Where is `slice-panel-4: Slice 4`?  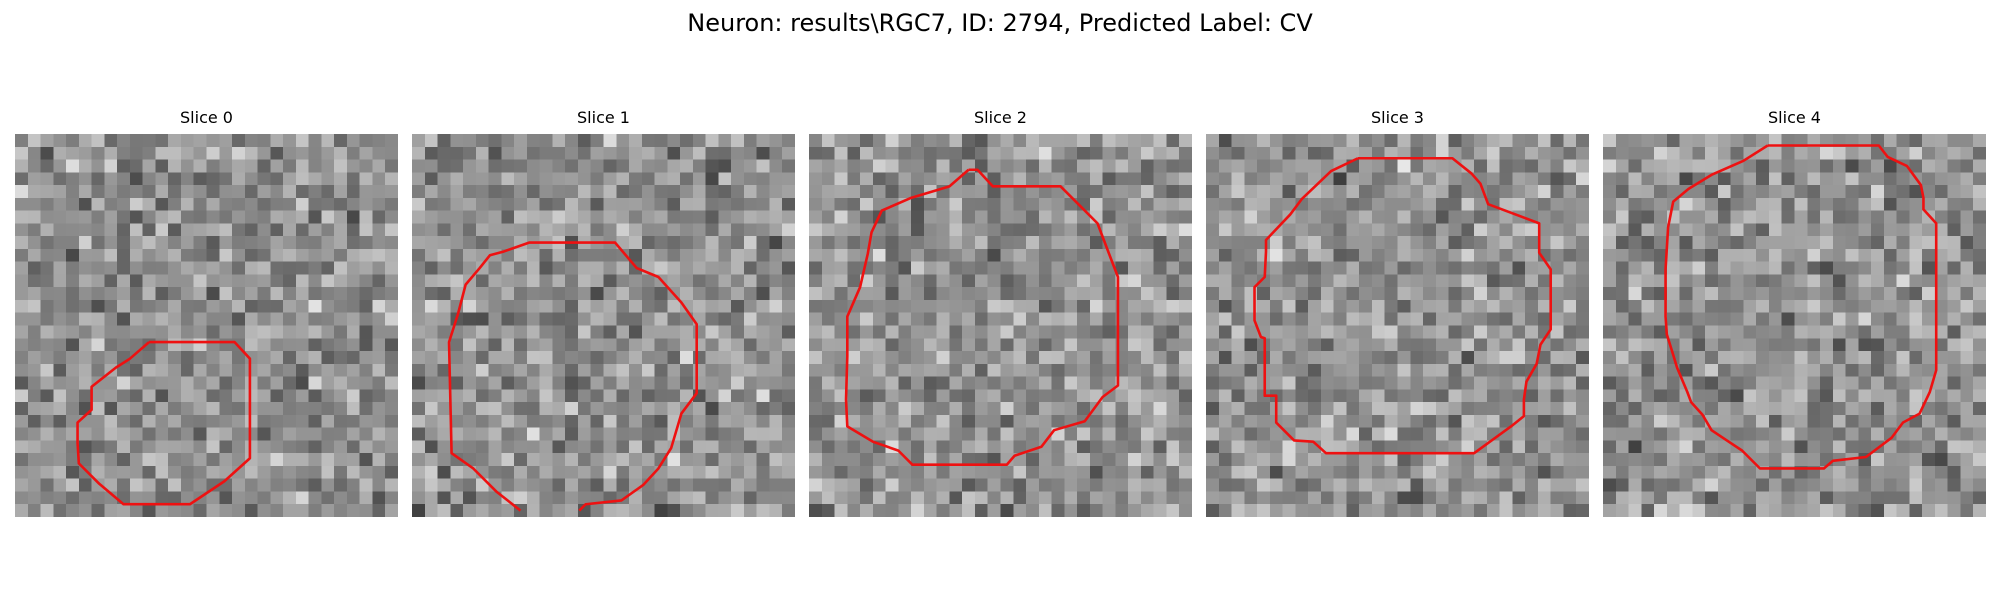 slice-panel-4: Slice 4 is located at coordinates (1794, 312).